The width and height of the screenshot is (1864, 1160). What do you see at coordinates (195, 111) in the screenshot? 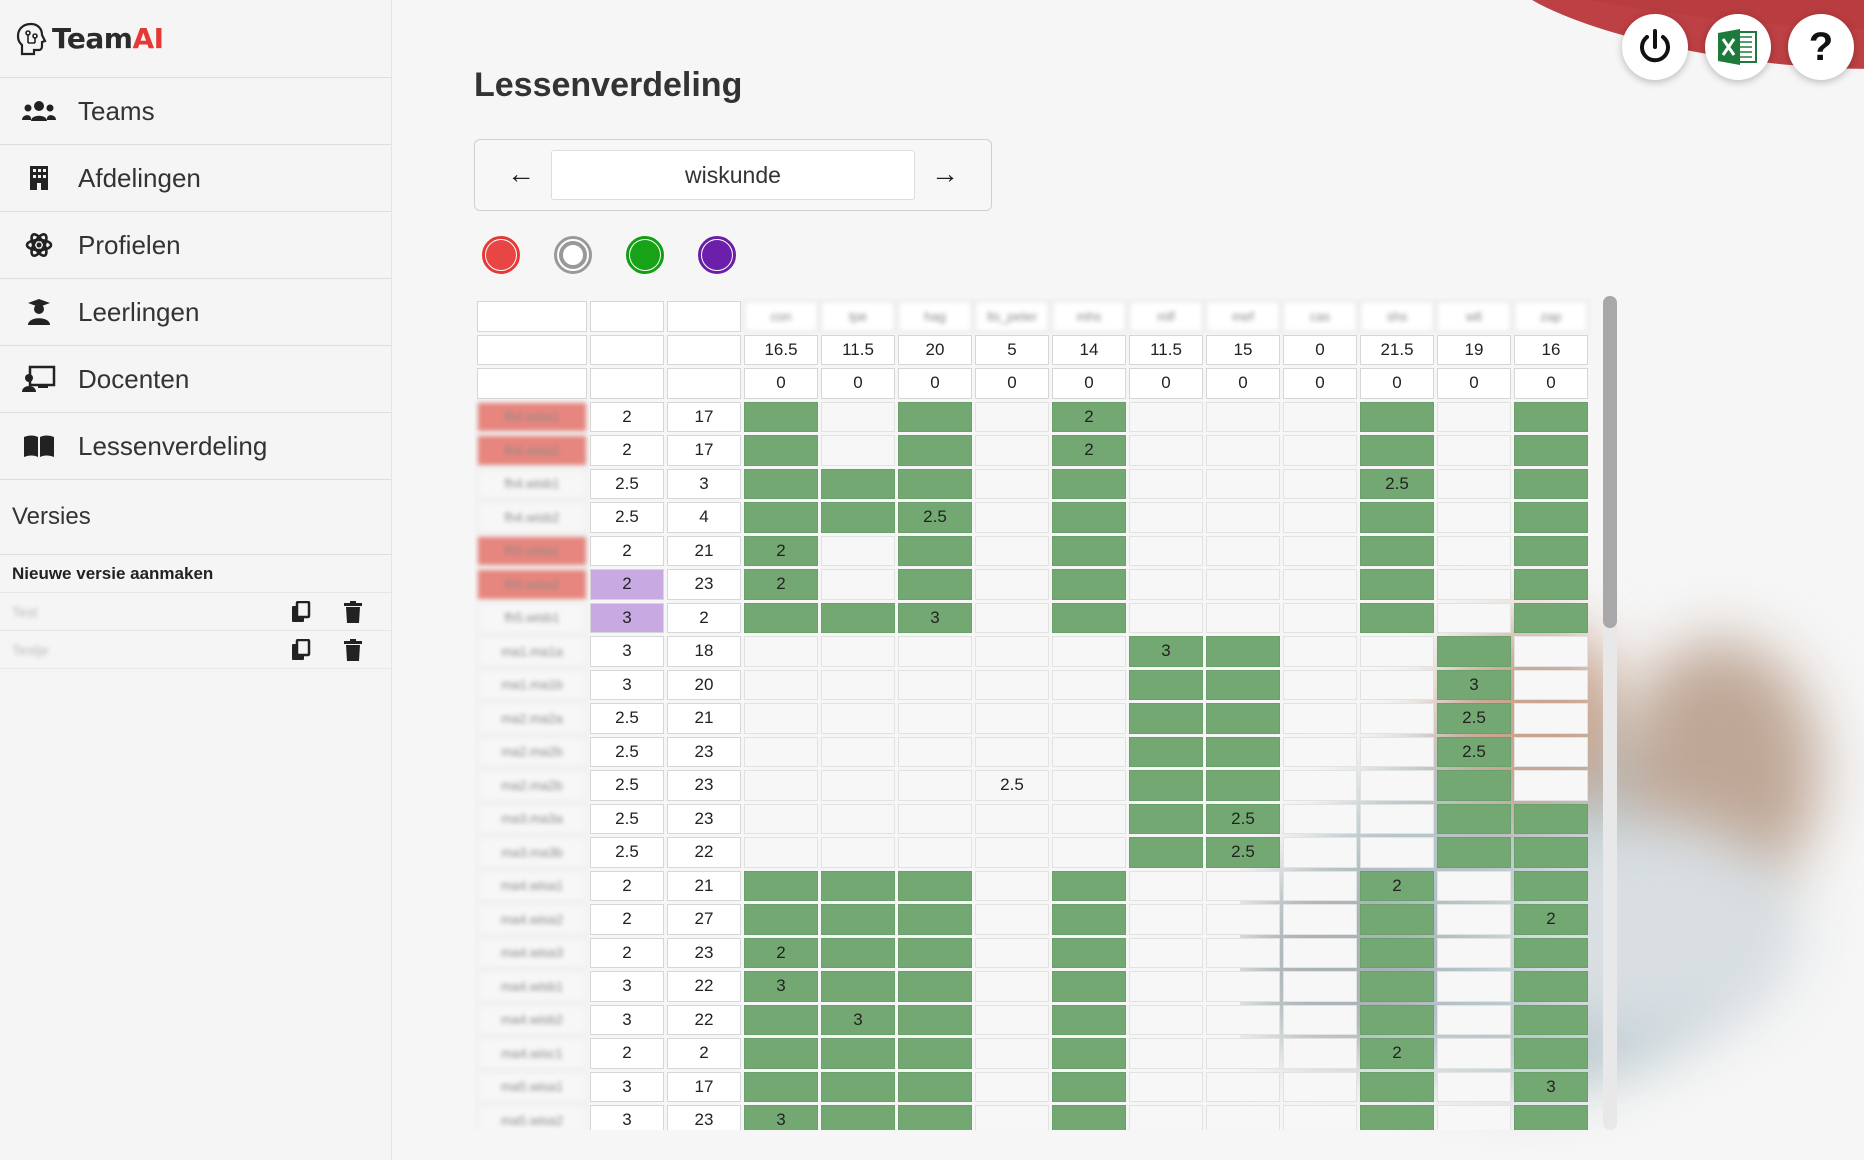
I see `nav-item-teams: Teams` at bounding box center [195, 111].